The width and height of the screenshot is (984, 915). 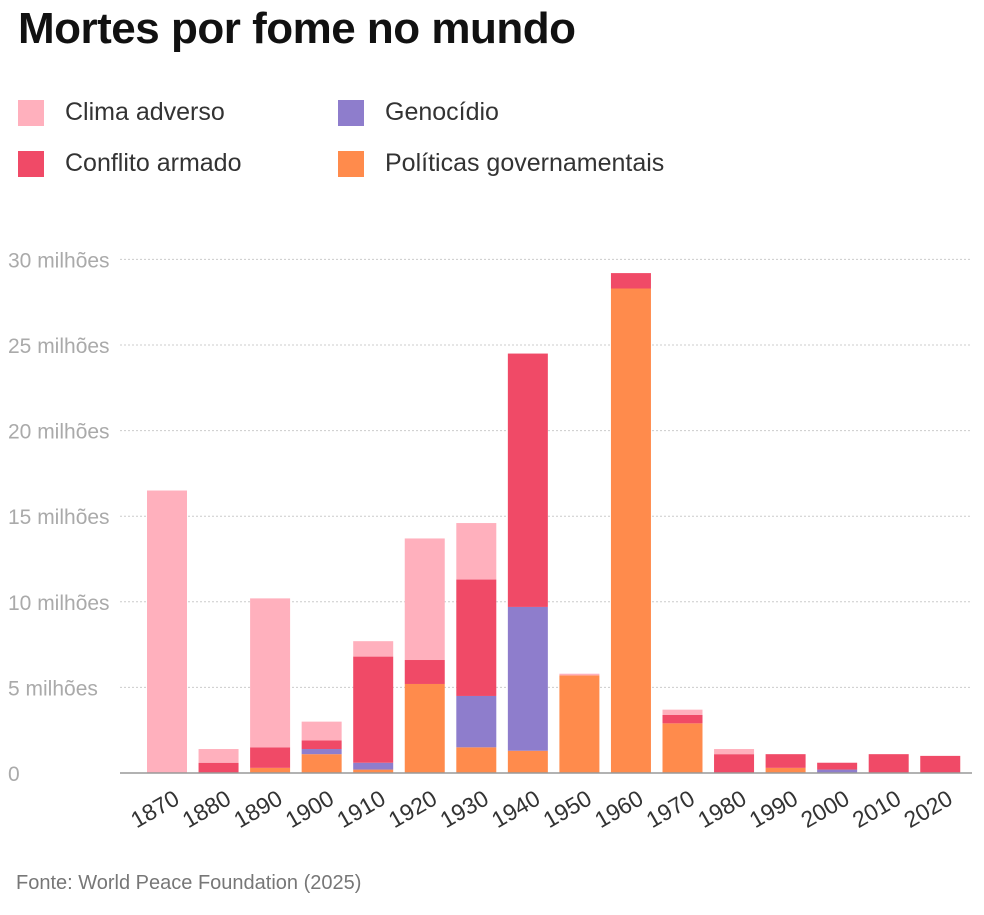 I want to click on x-tick-label-1980: 1980, so click(x=721, y=809).